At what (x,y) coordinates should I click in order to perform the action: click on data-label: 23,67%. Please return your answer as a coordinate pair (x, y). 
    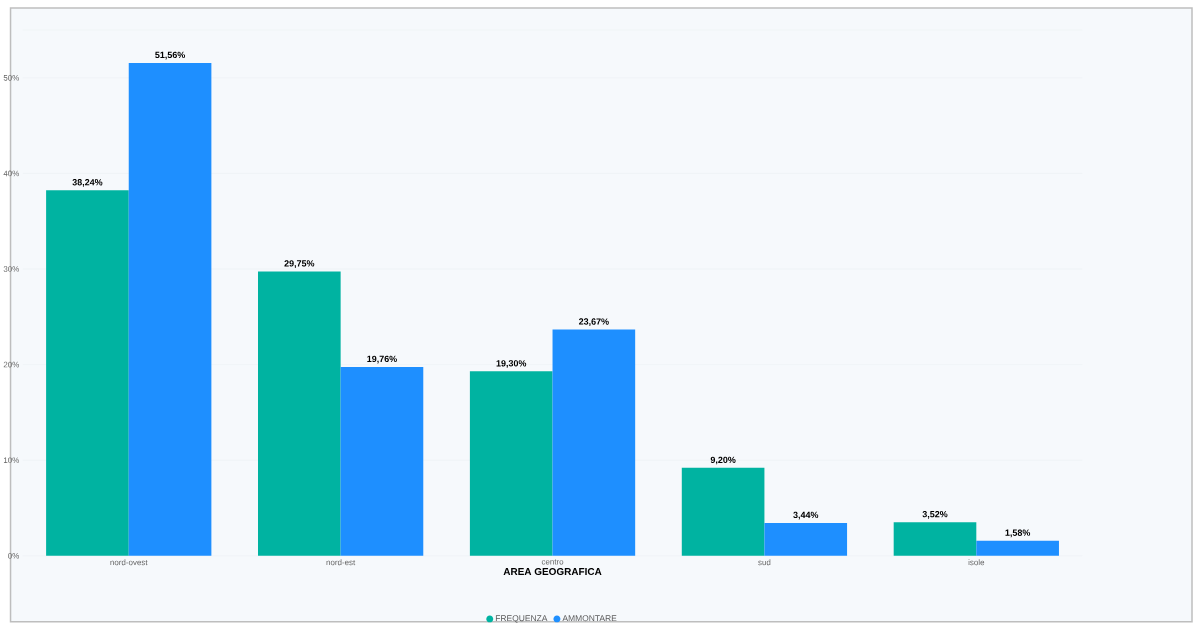
    Looking at the image, I should click on (593, 322).